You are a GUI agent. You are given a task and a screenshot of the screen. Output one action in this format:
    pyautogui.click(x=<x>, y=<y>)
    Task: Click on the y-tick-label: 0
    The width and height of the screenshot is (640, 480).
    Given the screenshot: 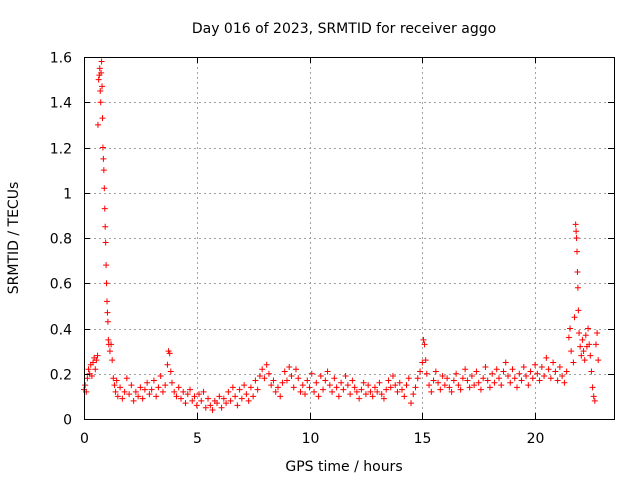 What is the action you would take?
    pyautogui.click(x=67, y=421)
    